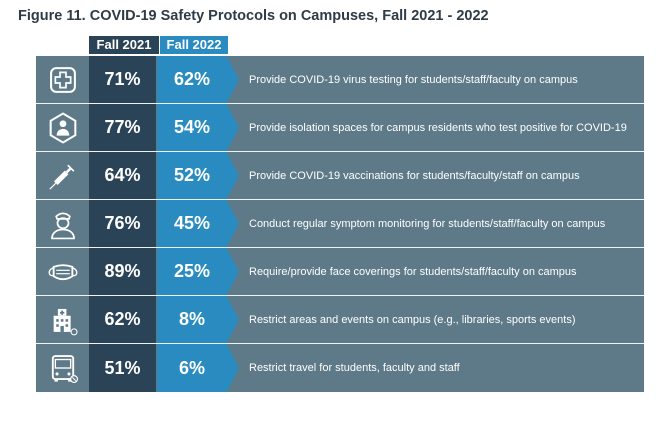 This screenshot has width=670, height=421. I want to click on fall-2022-cell: 45%, so click(198, 223).